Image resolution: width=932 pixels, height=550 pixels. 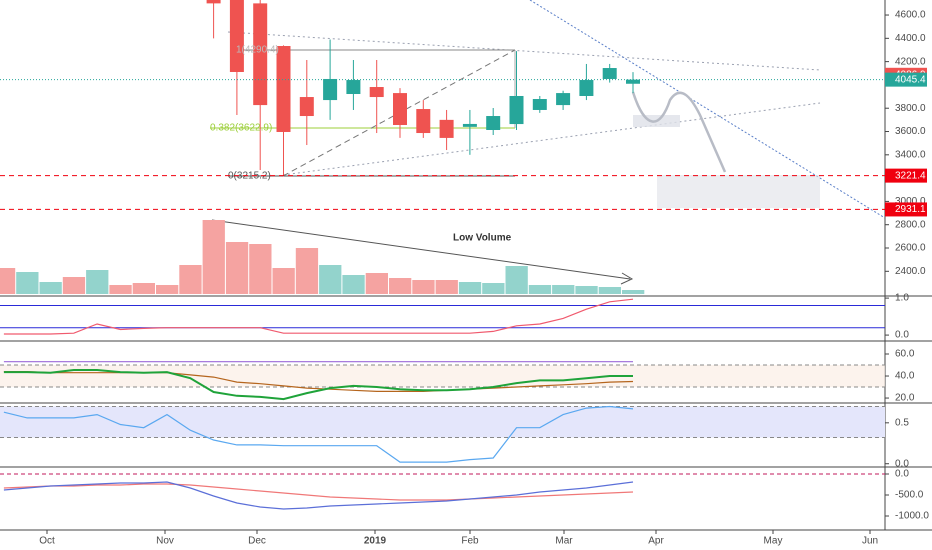 What do you see at coordinates (421, 249) in the screenshot?
I see `volume-arrow` at bounding box center [421, 249].